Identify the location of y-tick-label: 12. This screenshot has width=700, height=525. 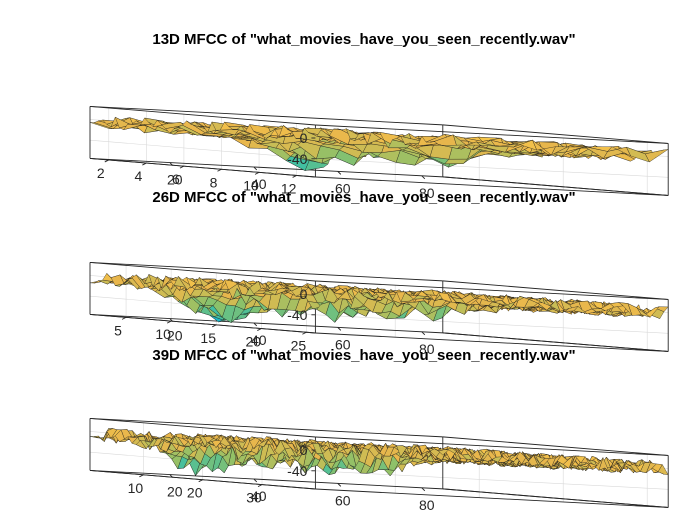
(289, 188).